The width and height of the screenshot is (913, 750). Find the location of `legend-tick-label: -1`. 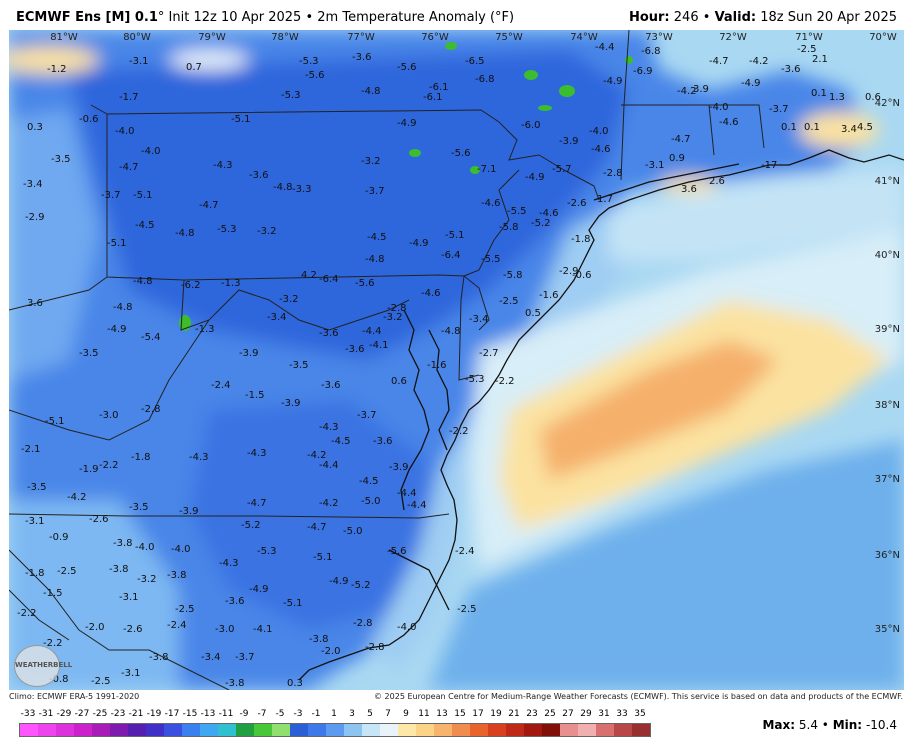

legend-tick-label: -1 is located at coordinates (316, 714).